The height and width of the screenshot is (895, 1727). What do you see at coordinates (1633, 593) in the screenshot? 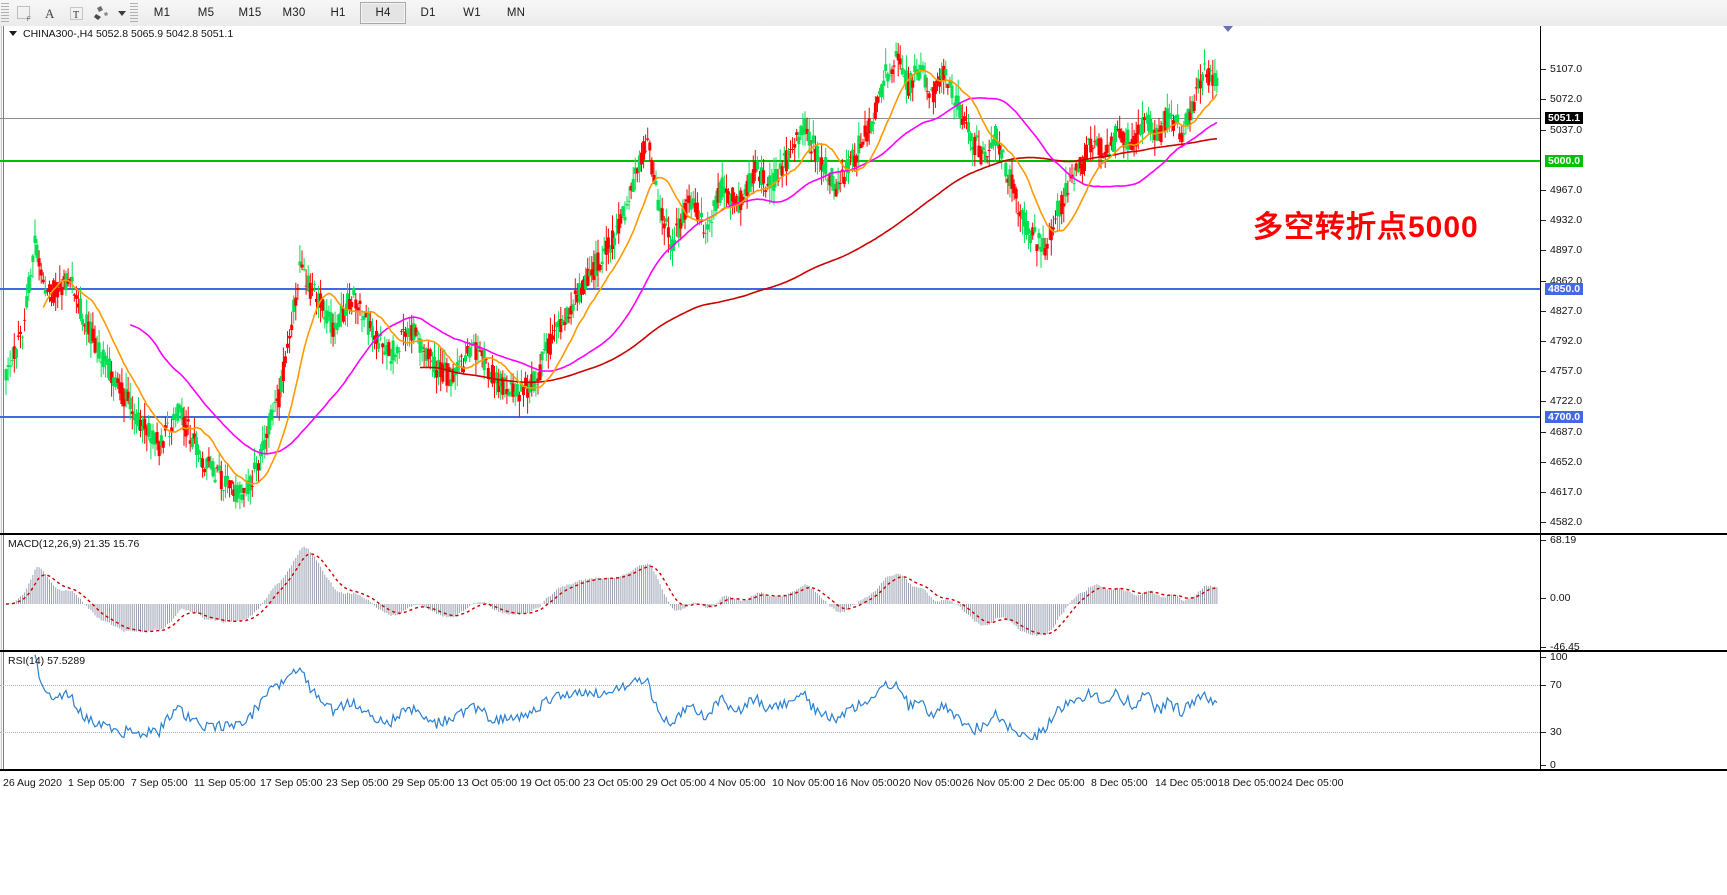
I see `macd-axis: 68.19 0.00 -46.45` at bounding box center [1633, 593].